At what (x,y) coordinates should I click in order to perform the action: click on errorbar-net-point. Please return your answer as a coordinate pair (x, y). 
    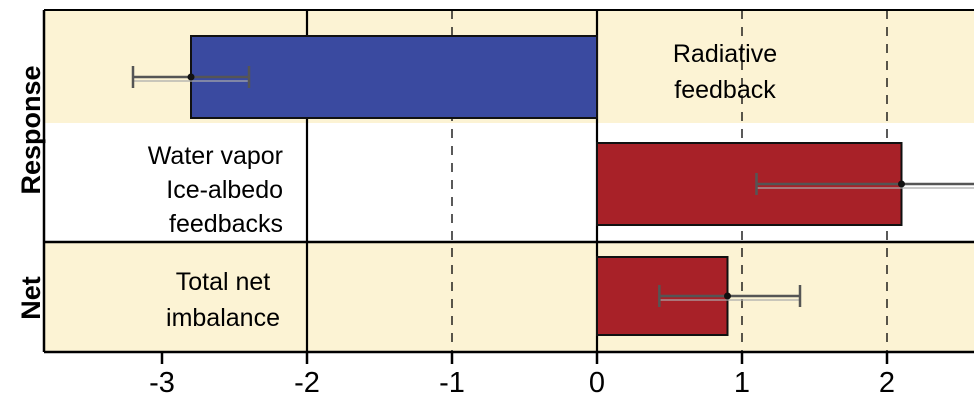
    Looking at the image, I should click on (727, 296).